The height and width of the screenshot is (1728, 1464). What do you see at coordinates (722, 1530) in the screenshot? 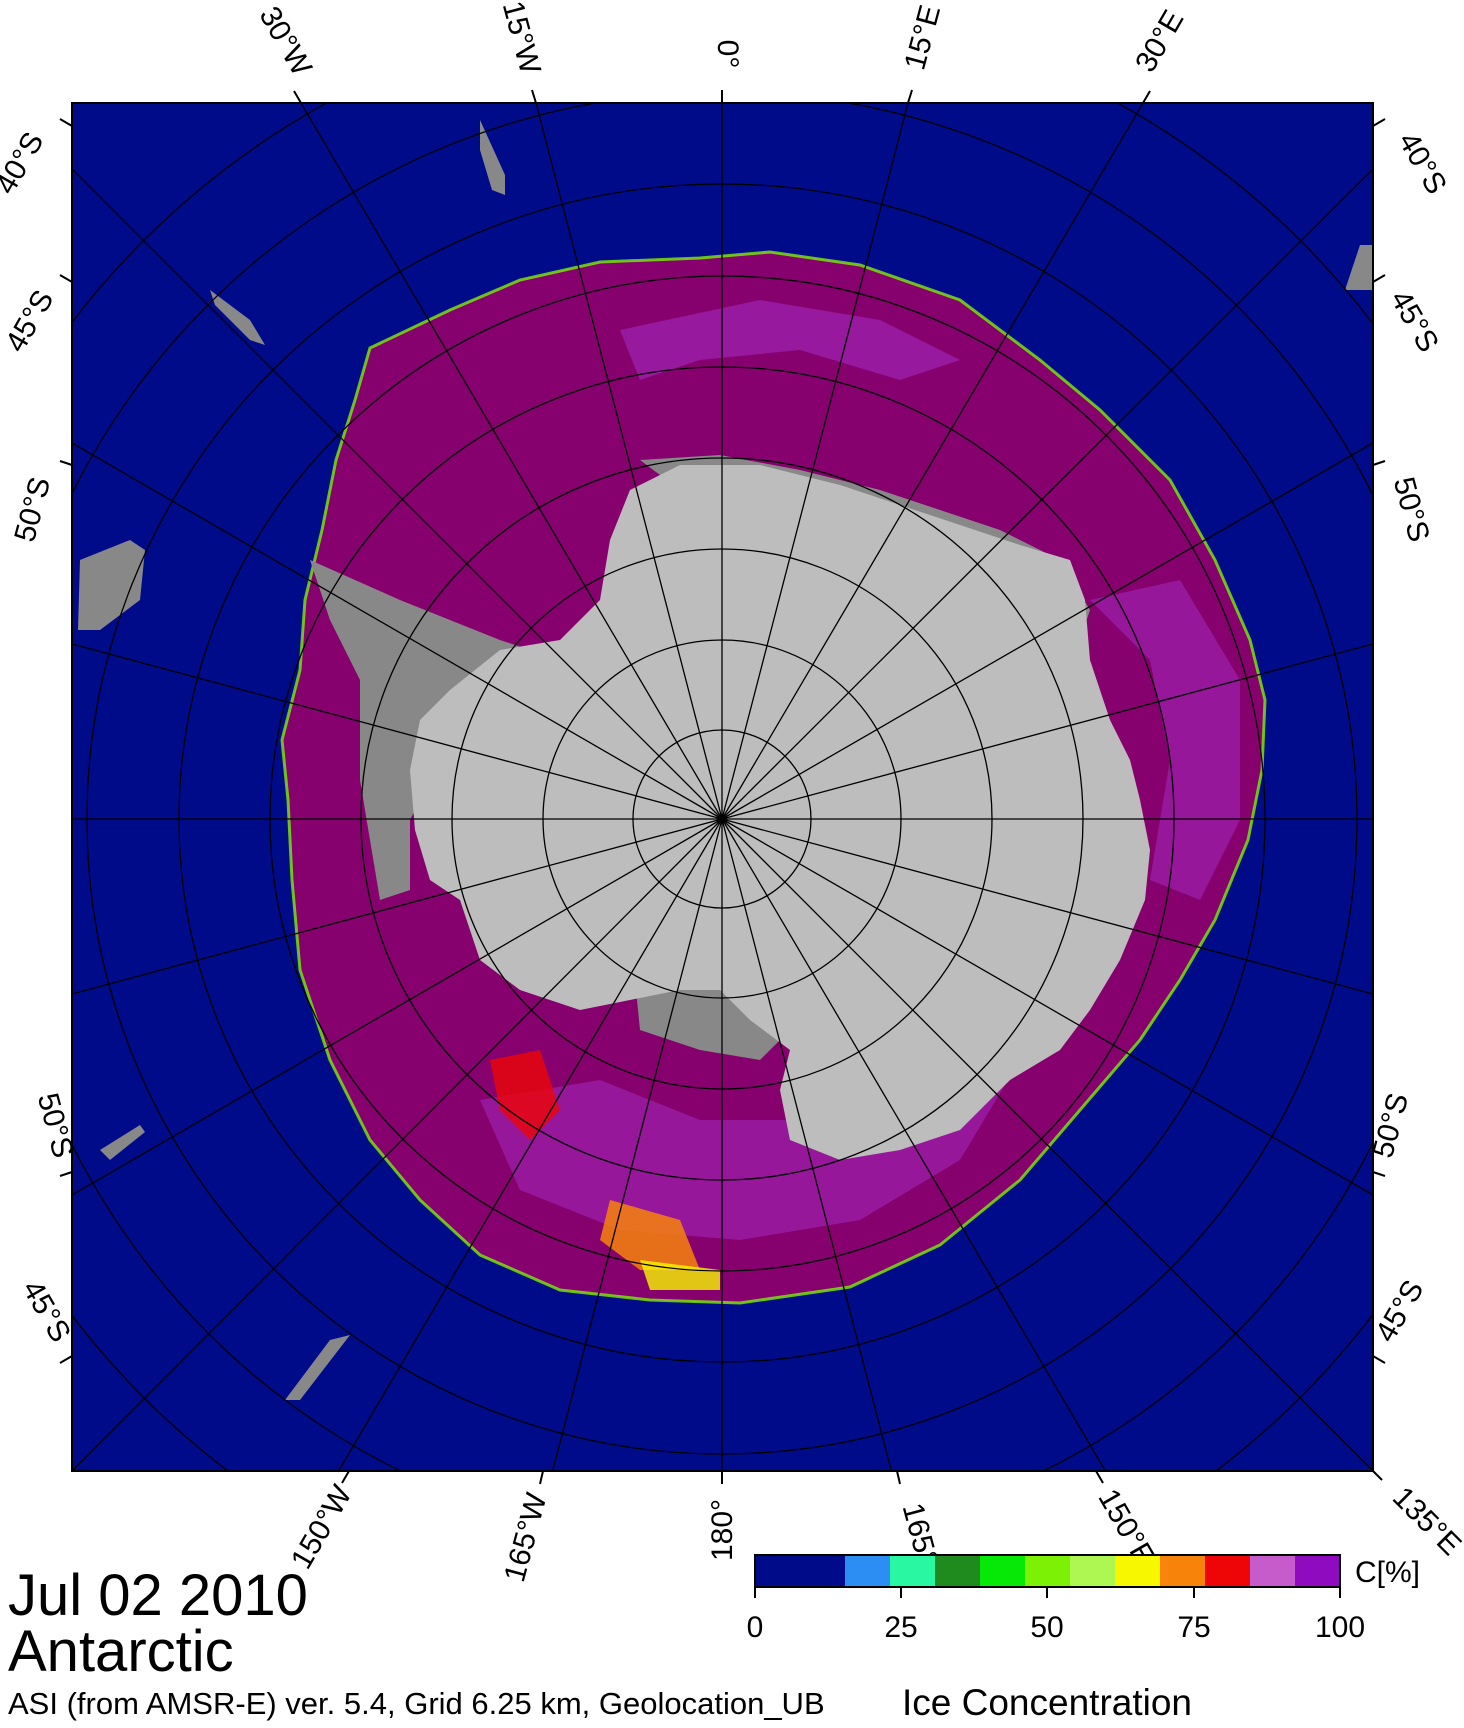
I see `longitude-label-bottom: 180°` at bounding box center [722, 1530].